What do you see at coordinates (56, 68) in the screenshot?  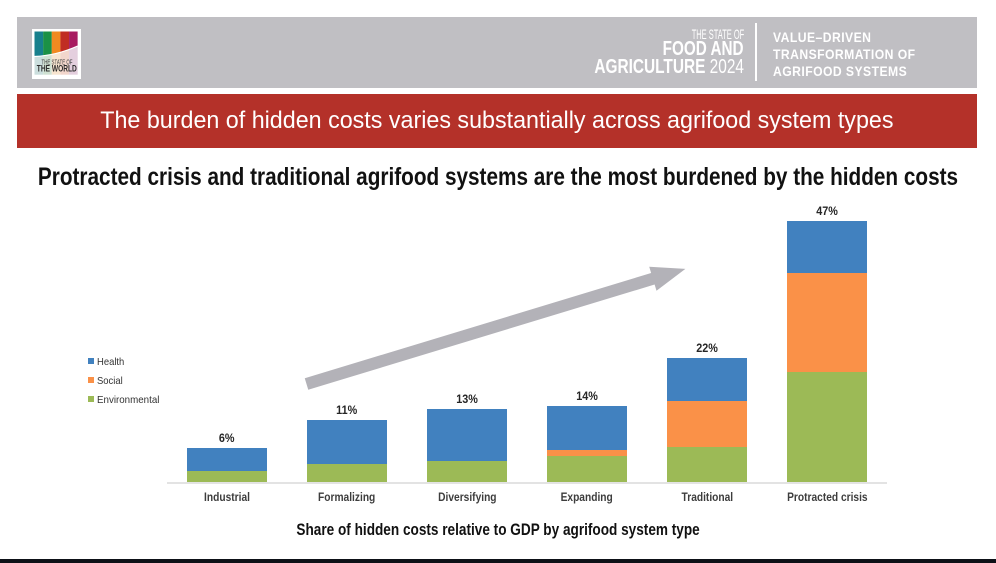 I see `svg-text: THE WORLD` at bounding box center [56, 68].